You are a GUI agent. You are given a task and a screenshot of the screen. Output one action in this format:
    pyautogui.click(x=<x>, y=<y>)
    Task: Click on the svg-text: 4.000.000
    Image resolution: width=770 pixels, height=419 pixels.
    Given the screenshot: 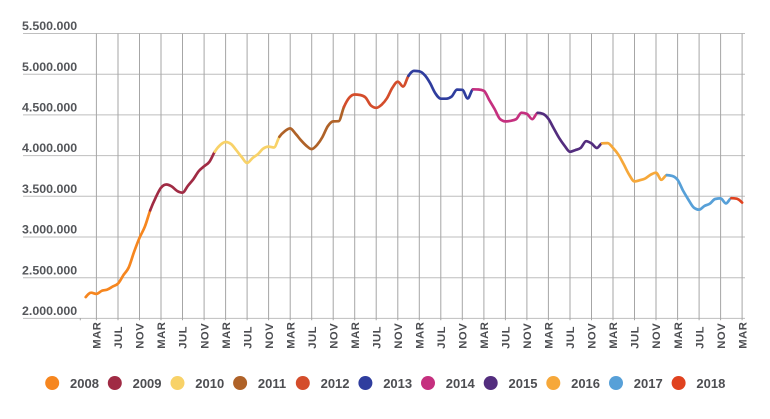 What is the action you would take?
    pyautogui.click(x=49, y=148)
    